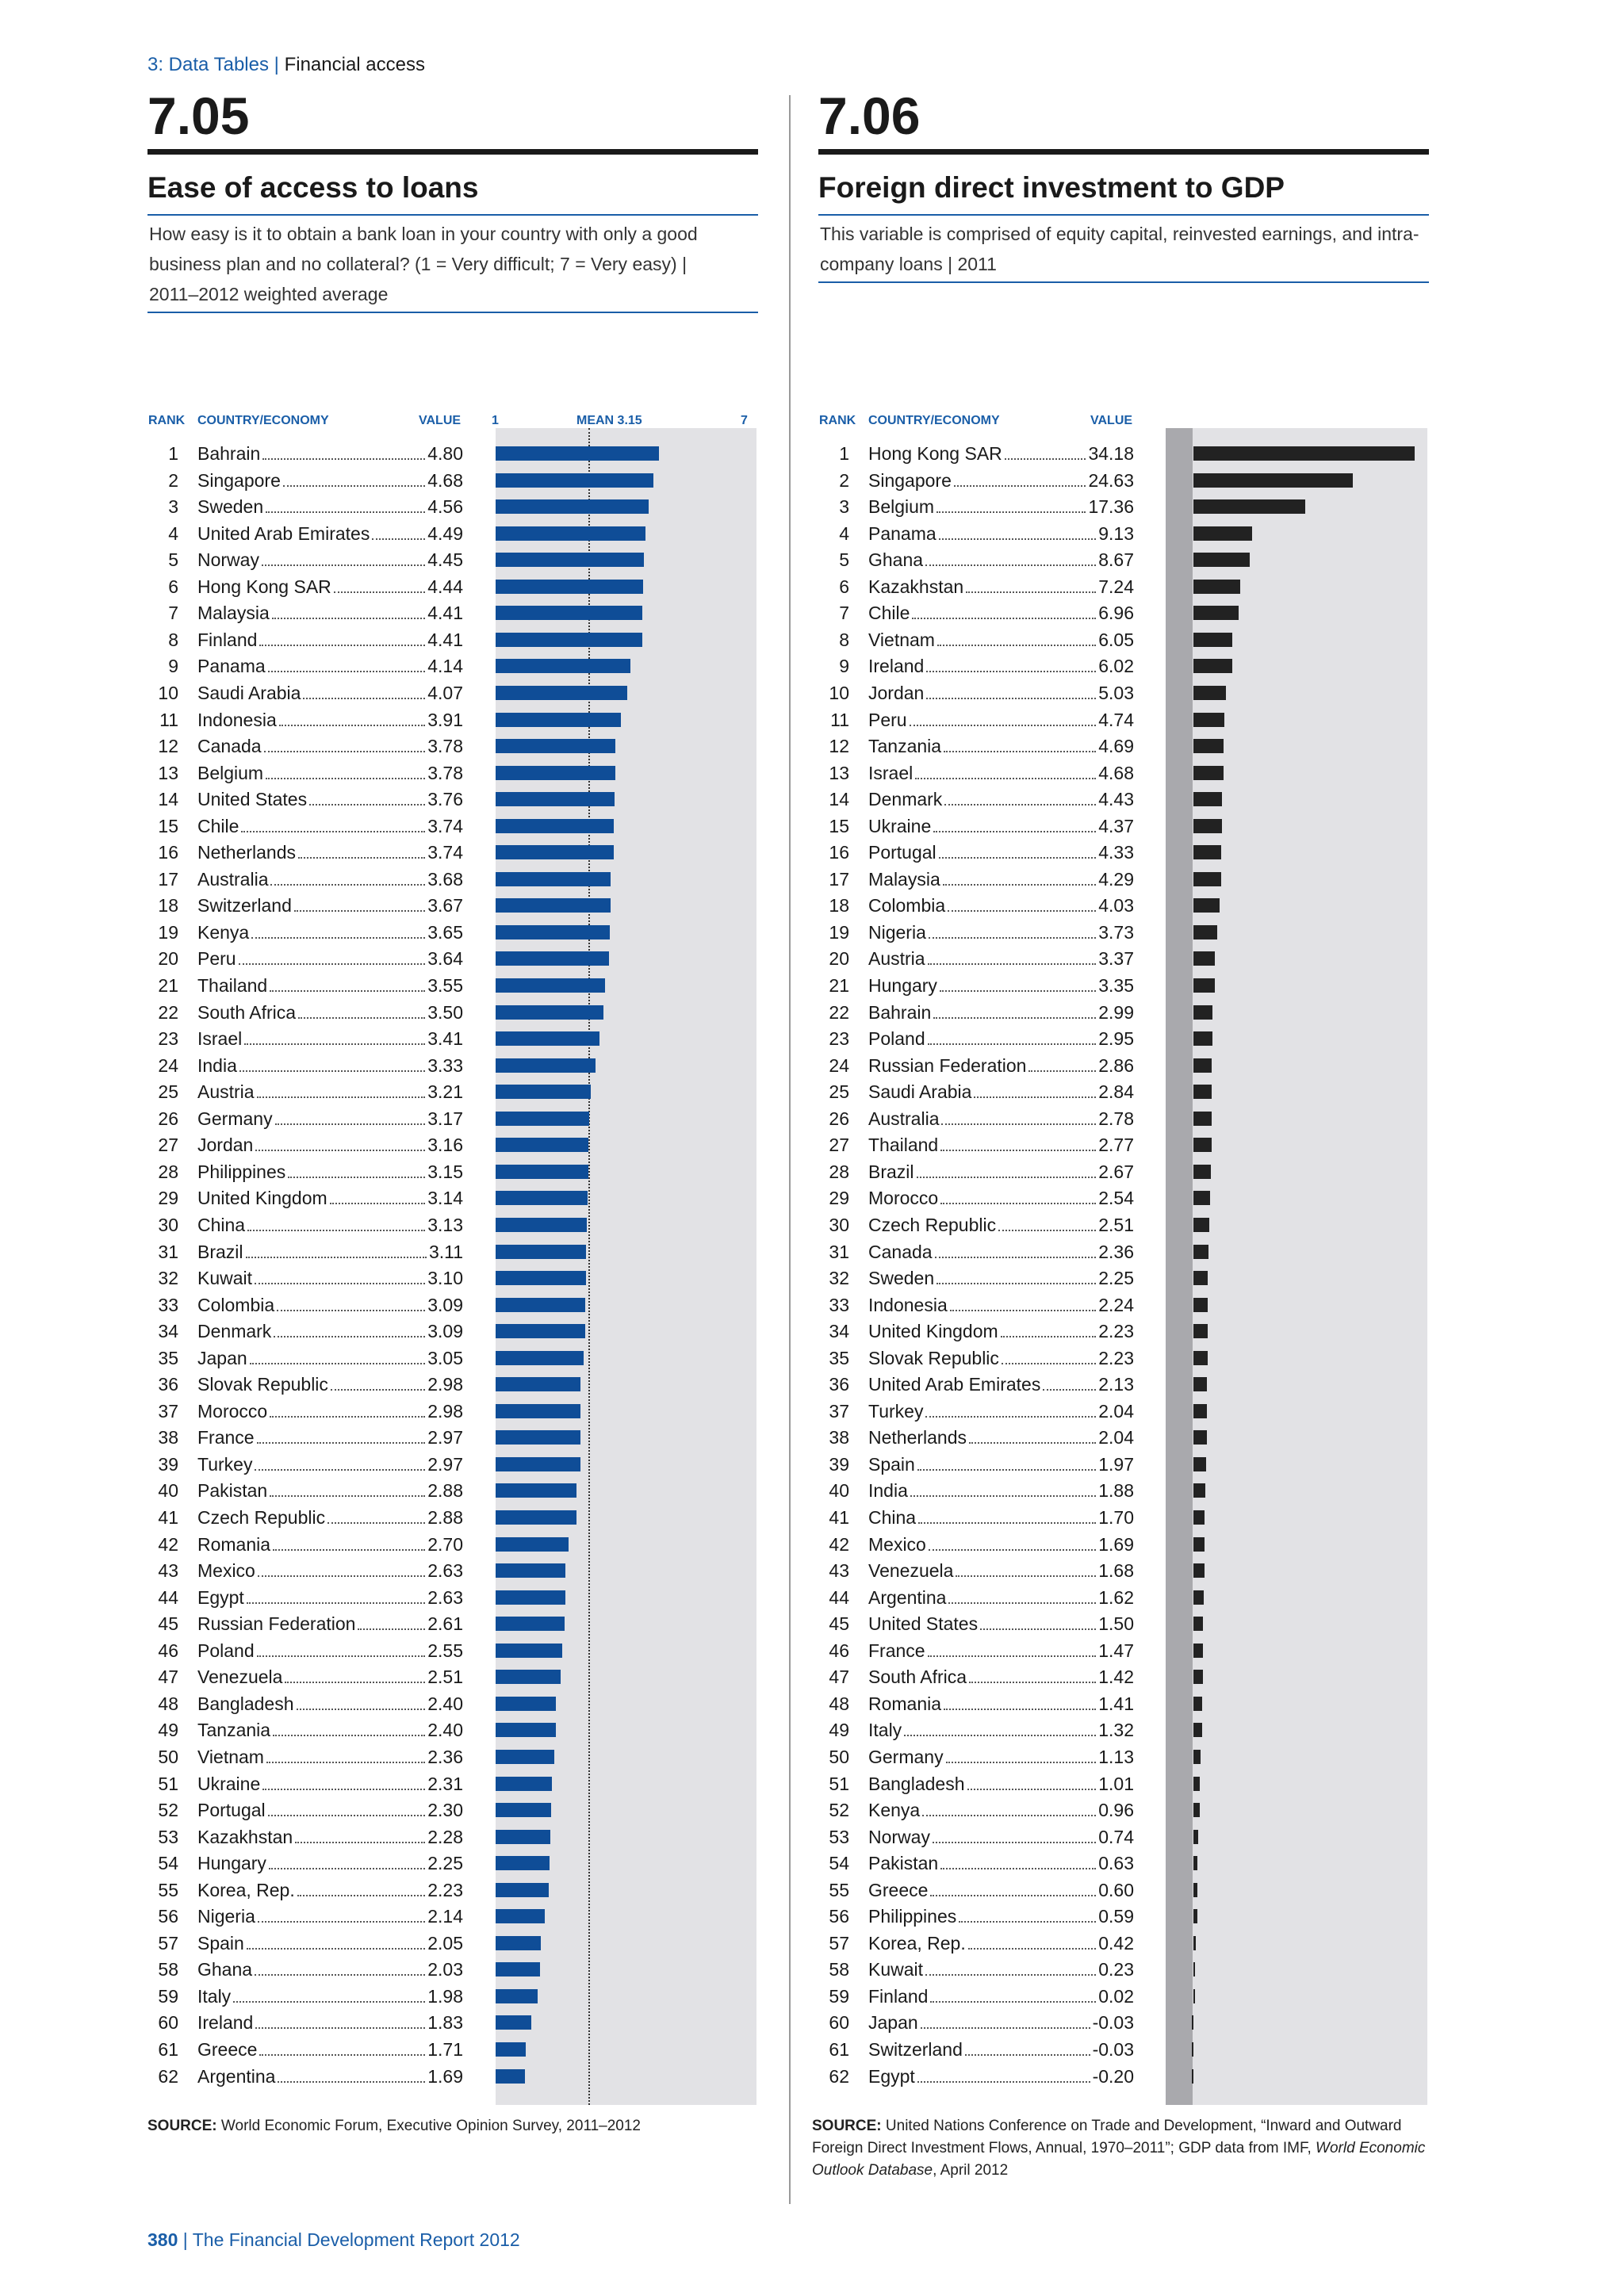 This screenshot has width=1624, height=2296. What do you see at coordinates (445, 1146) in the screenshot?
I see `value-label: 3.16` at bounding box center [445, 1146].